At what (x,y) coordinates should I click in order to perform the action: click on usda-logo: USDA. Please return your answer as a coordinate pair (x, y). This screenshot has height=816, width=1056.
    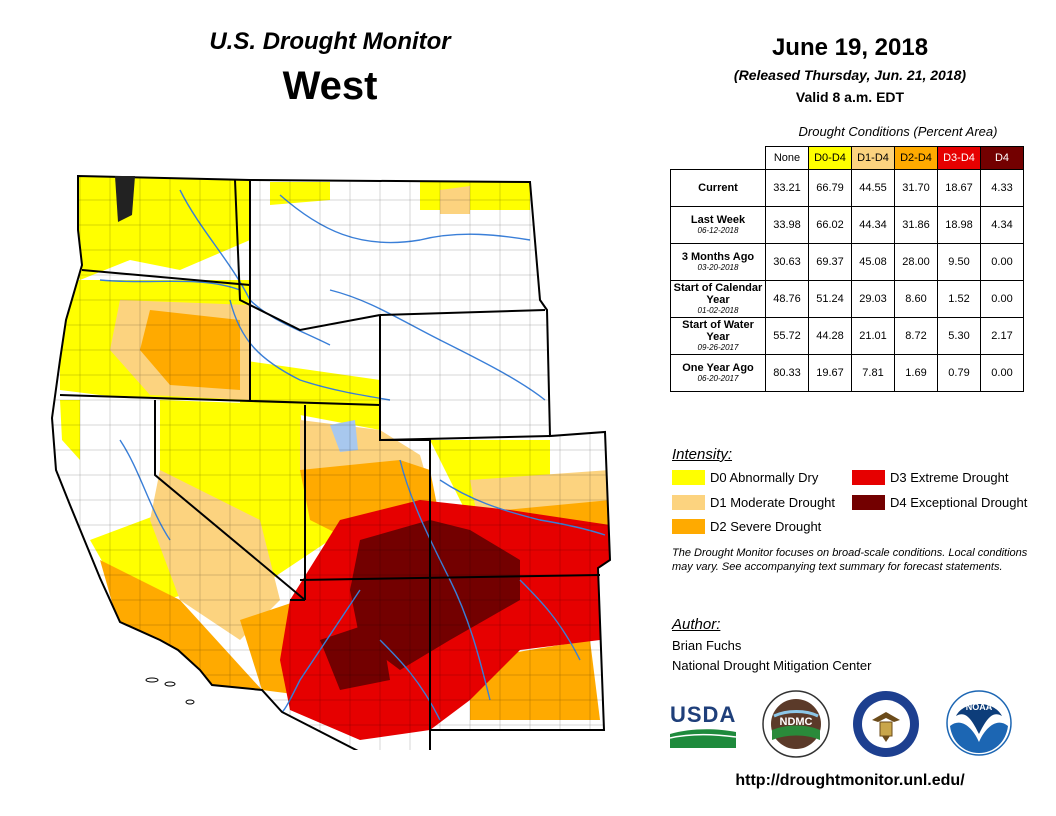
    Looking at the image, I should click on (703, 725).